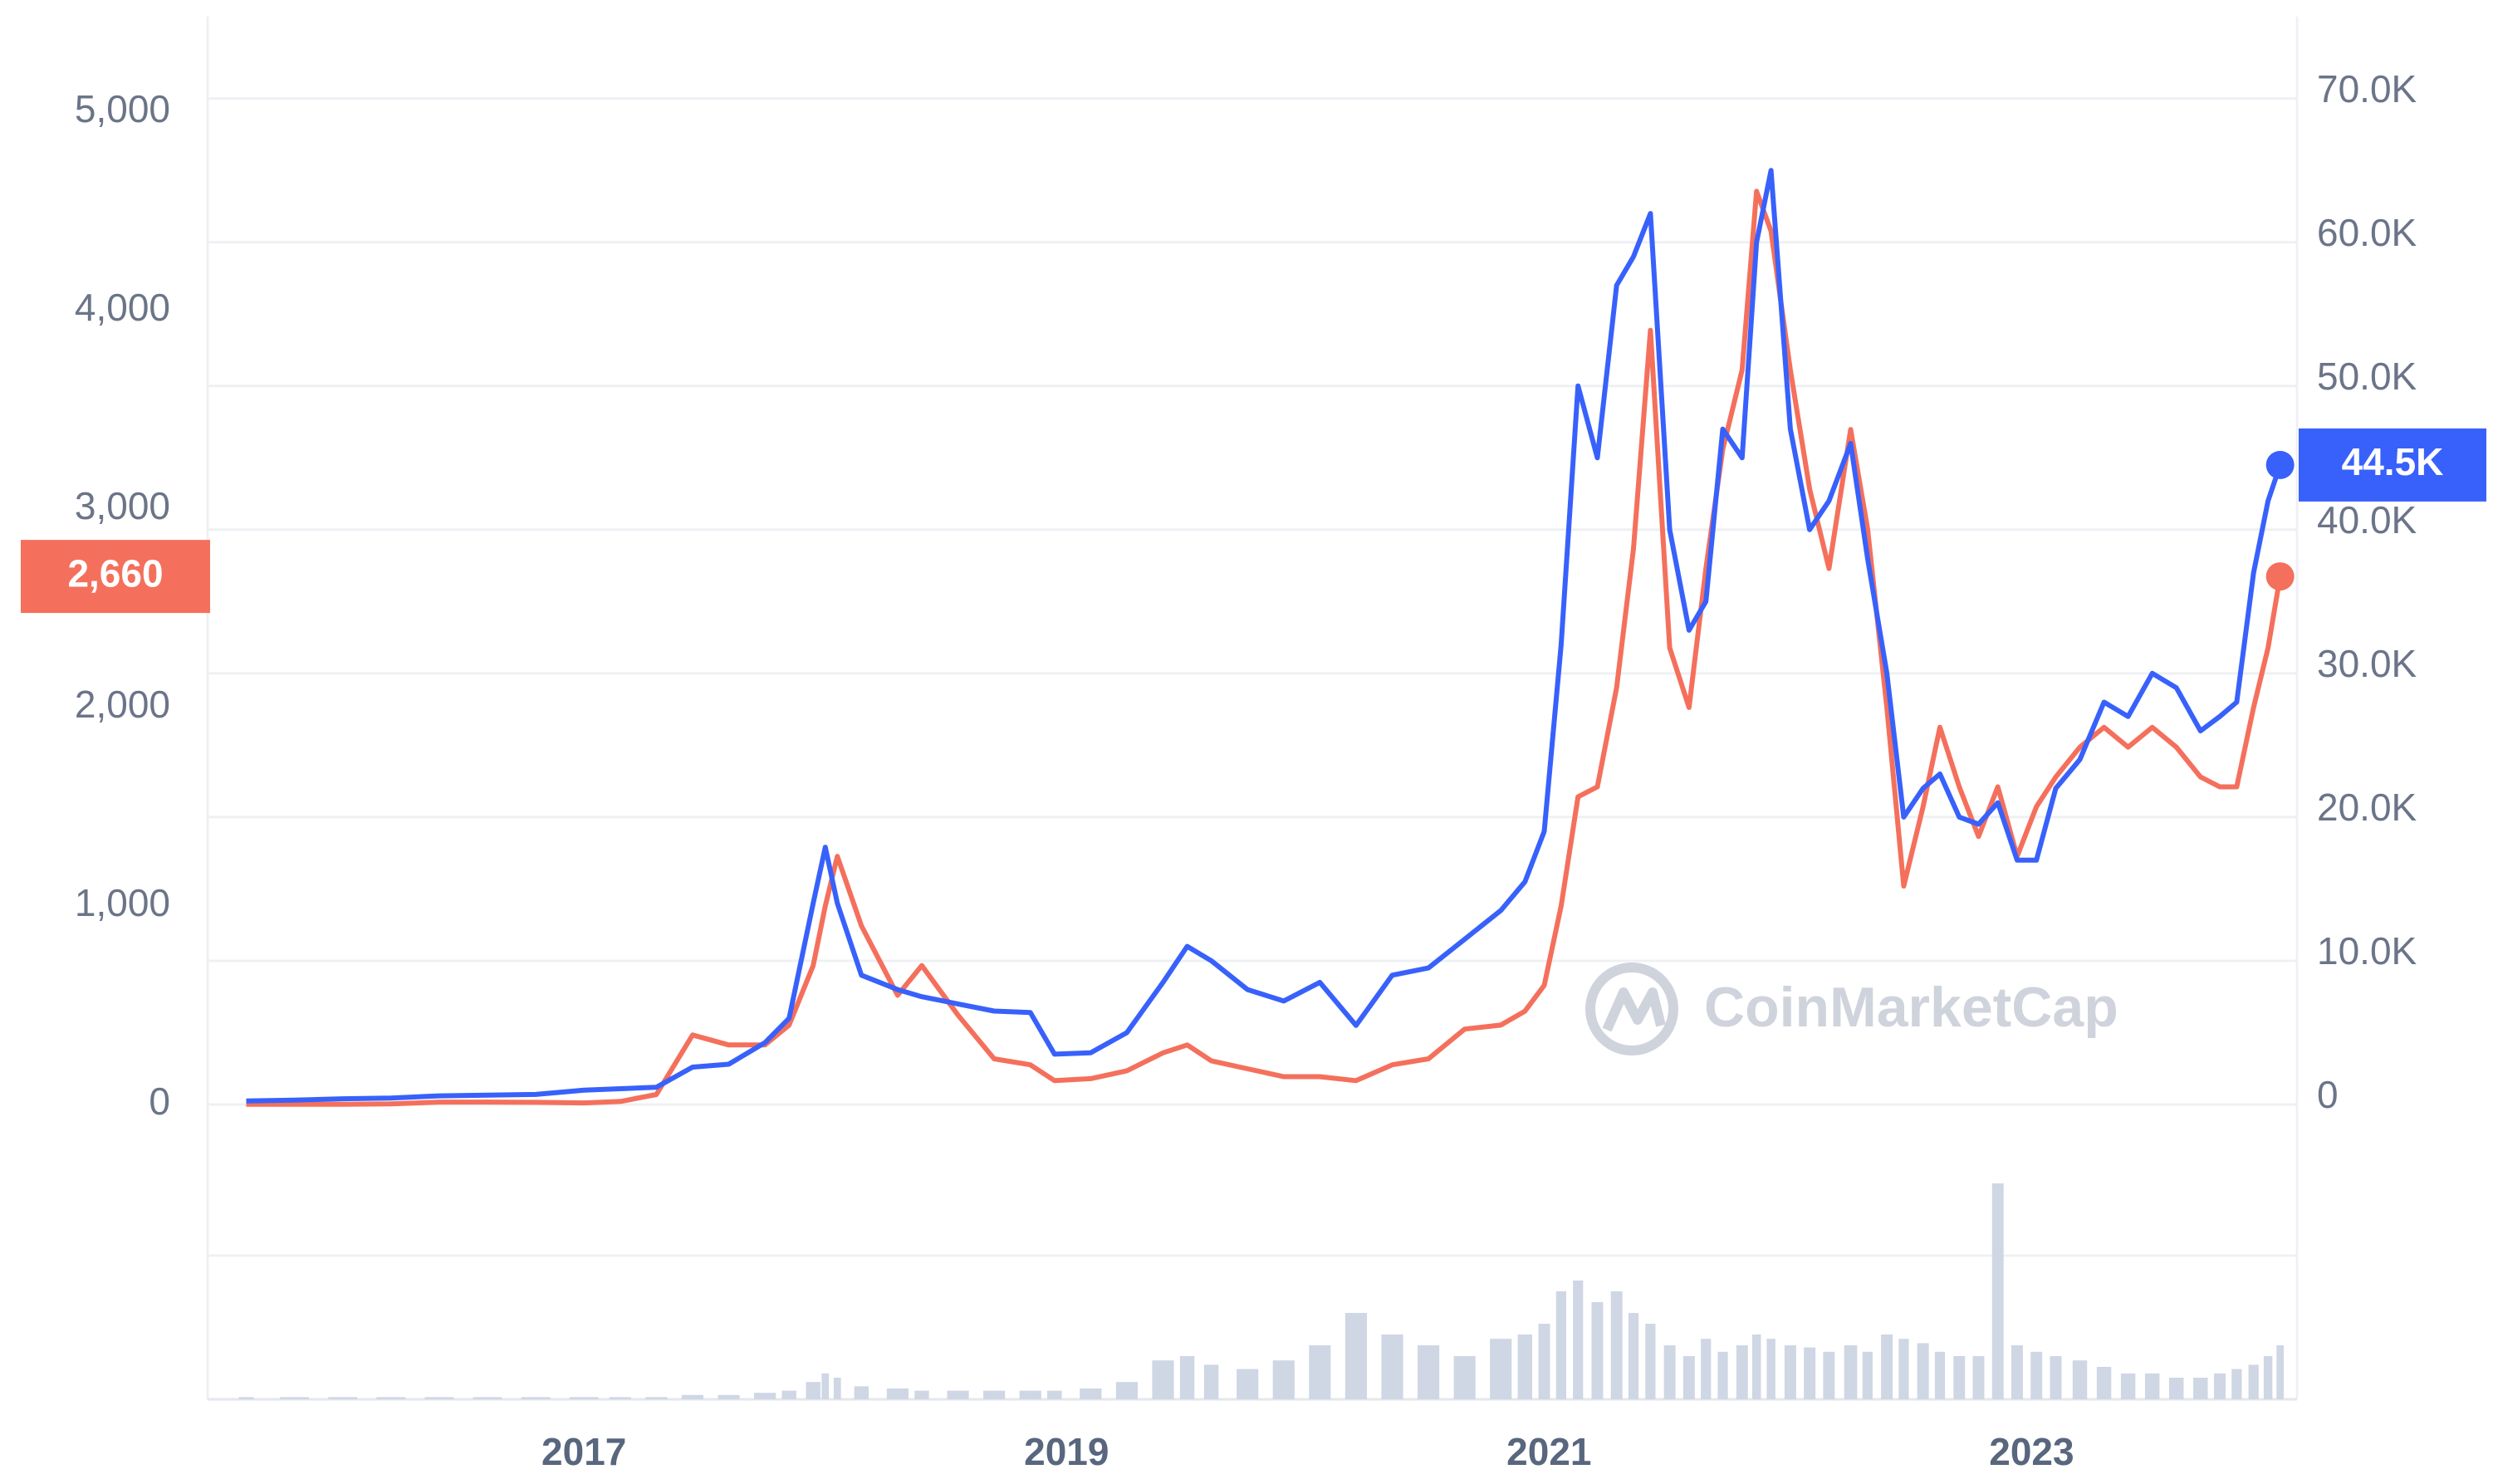 The width and height of the screenshot is (2493, 1484). What do you see at coordinates (1066, 1451) in the screenshot?
I see `x-tick-label: 2019` at bounding box center [1066, 1451].